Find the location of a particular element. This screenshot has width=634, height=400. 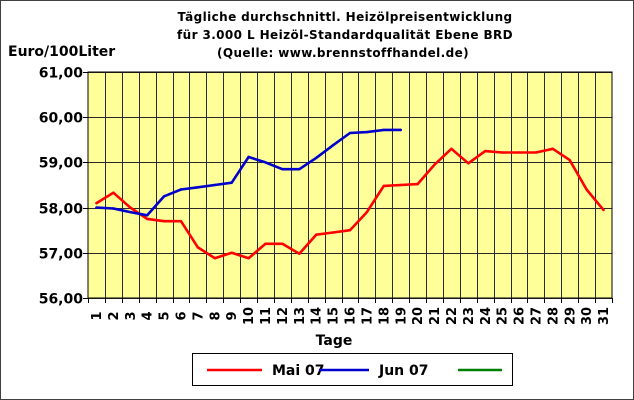

y-tick-label: 56,00 is located at coordinates (61, 300).